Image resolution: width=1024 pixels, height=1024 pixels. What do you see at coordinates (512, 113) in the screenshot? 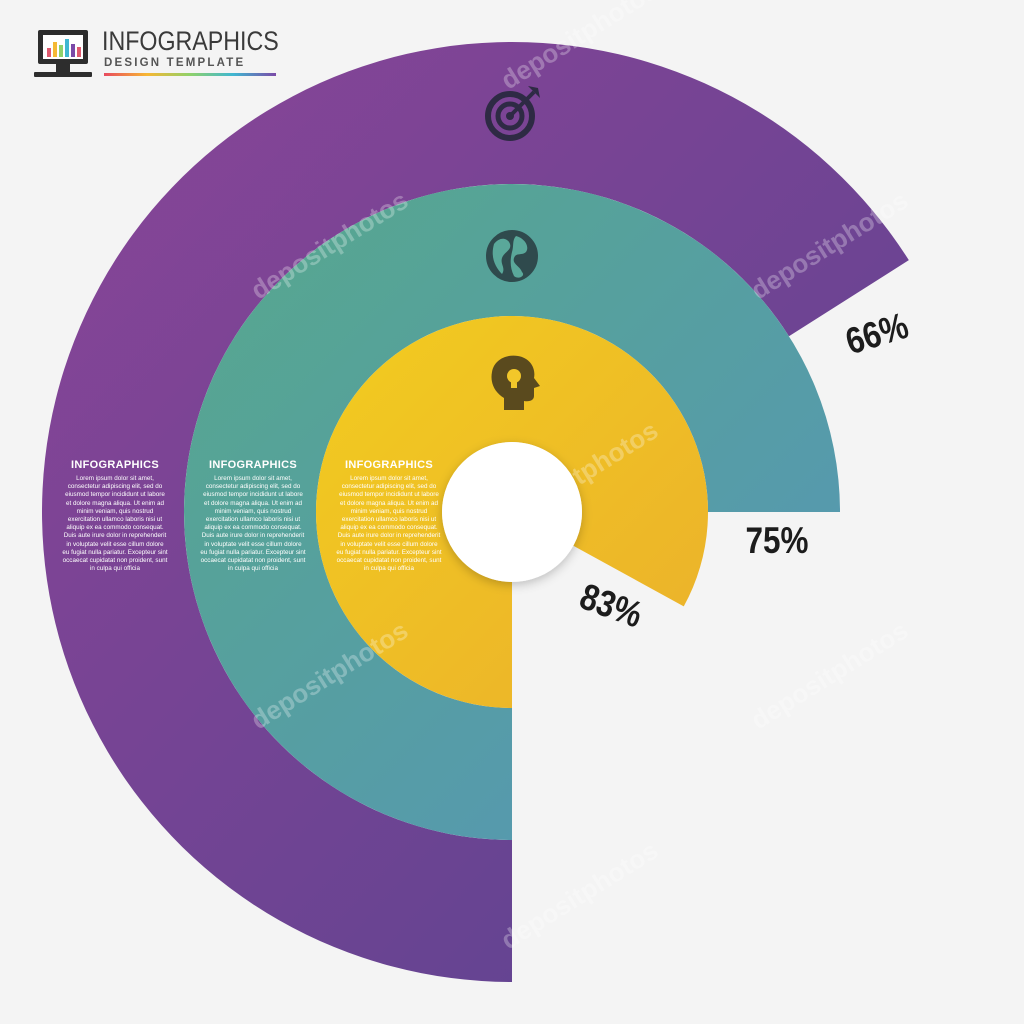
I see `target-icon` at bounding box center [512, 113].